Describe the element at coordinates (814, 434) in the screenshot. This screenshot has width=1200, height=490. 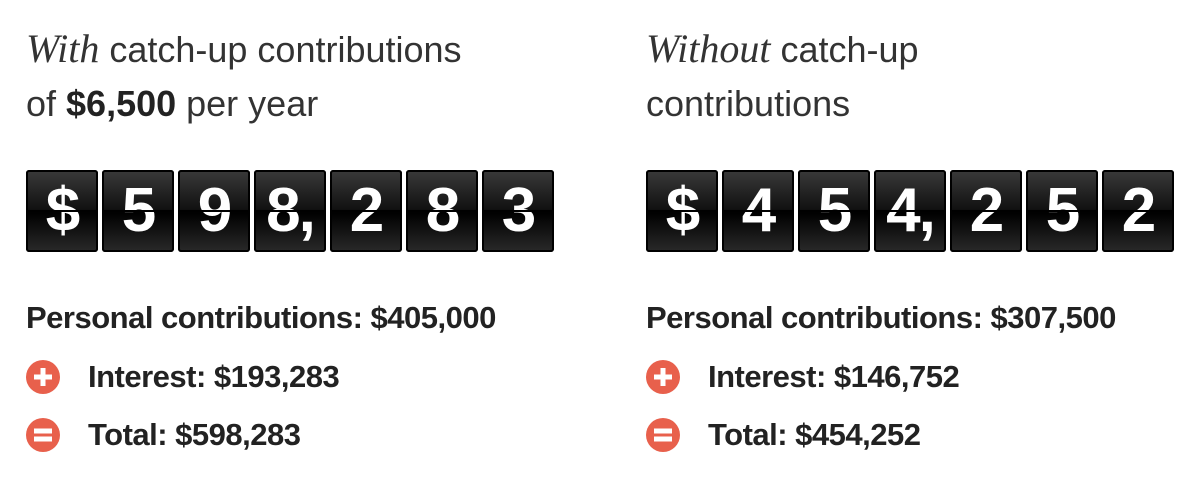
I see `summary-text: Total: $454,252` at that location.